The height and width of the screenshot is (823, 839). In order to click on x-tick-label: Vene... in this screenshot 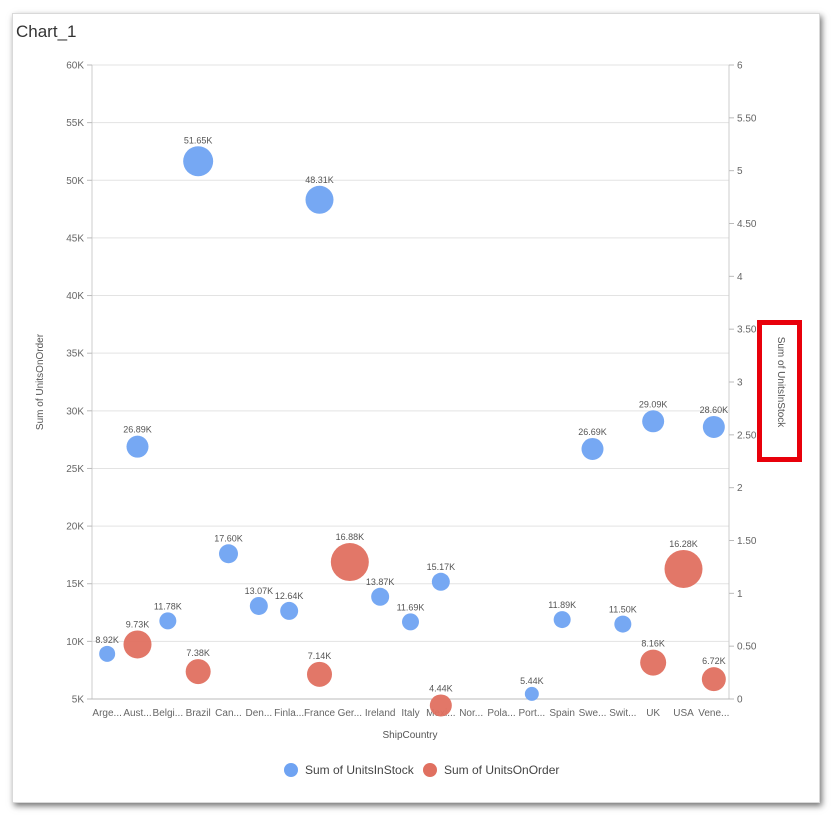, I will do `click(713, 713)`.